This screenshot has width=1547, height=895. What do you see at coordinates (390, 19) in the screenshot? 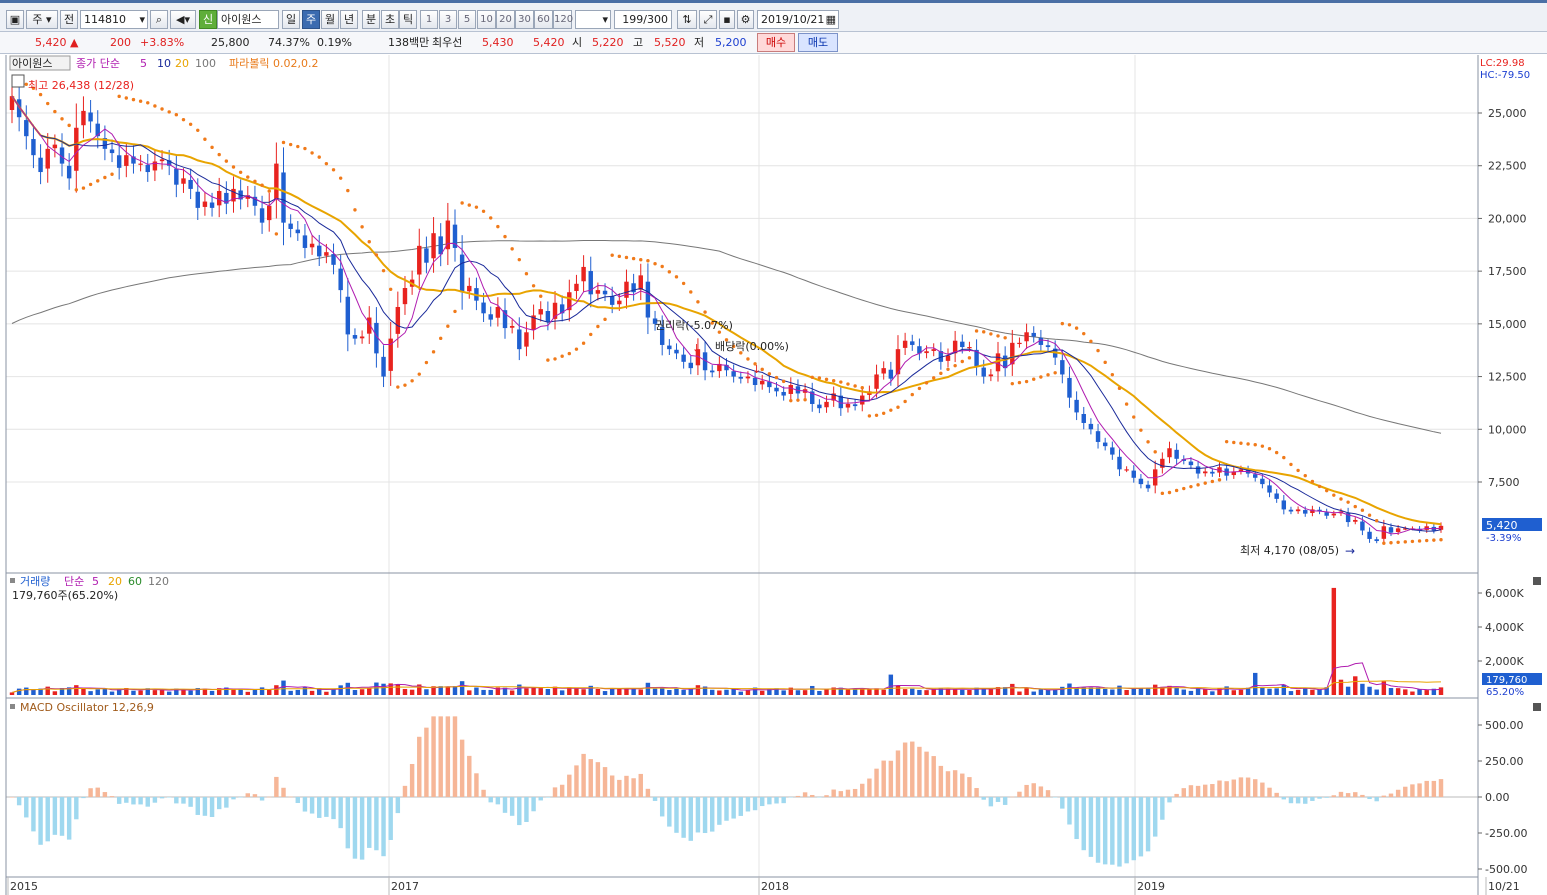
I see `period-tab-5: 초` at bounding box center [390, 19].